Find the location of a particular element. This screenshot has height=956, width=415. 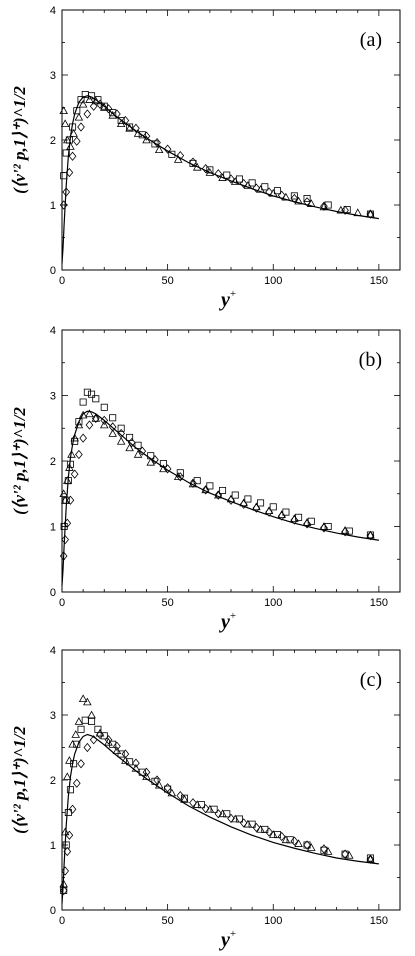

chart-b-y-tick-label: 3 is located at coordinates (53, 397).